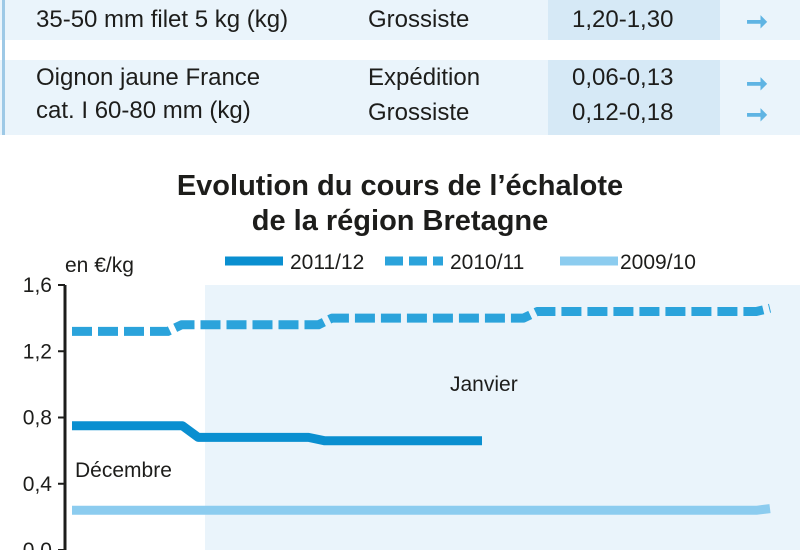 The width and height of the screenshot is (800, 550). Describe the element at coordinates (484, 384) in the screenshot. I see `period-label-janvier: Janvier` at that location.